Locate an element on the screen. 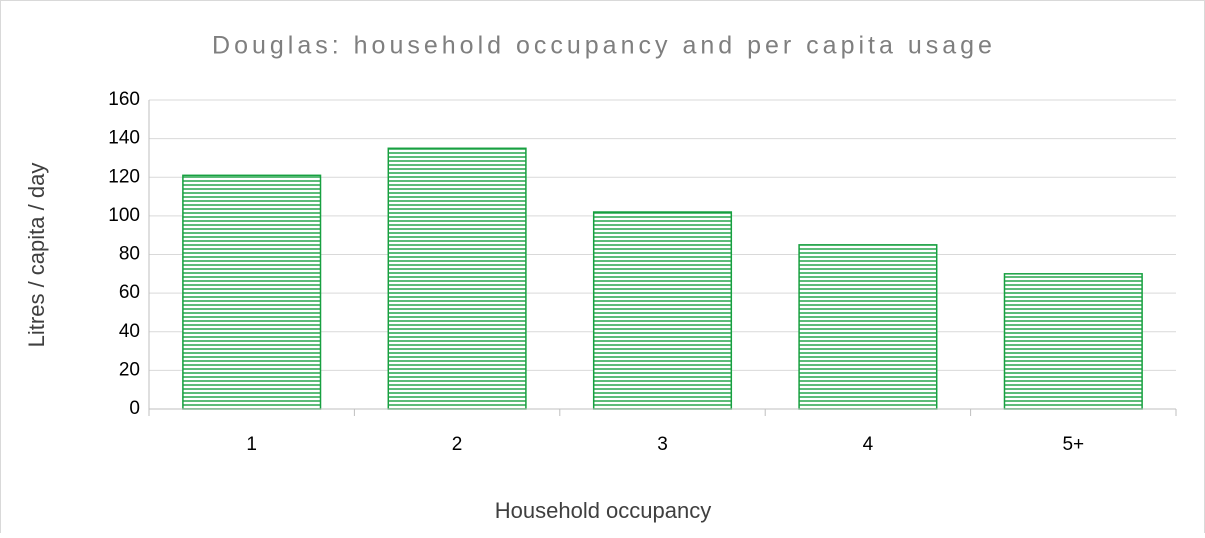 This screenshot has height=538, width=1205. x-tick-label: 2 is located at coordinates (457, 444).